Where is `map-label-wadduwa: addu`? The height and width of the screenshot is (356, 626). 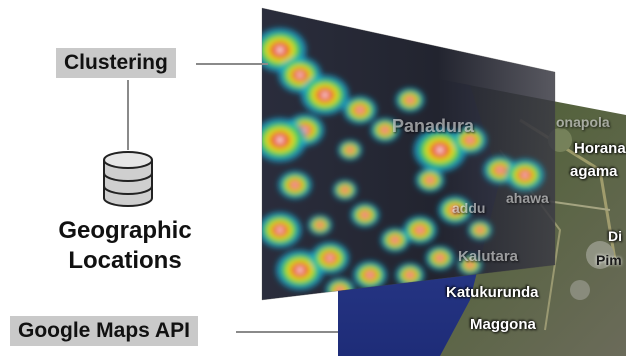 map-label-wadduwa: addu is located at coordinates (469, 208).